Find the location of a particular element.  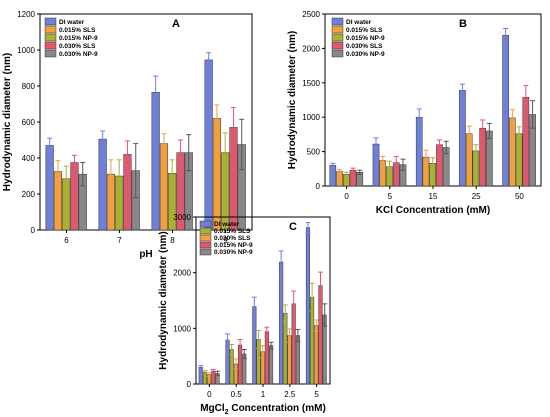

y-tick-label: 1500 is located at coordinates (311, 83).